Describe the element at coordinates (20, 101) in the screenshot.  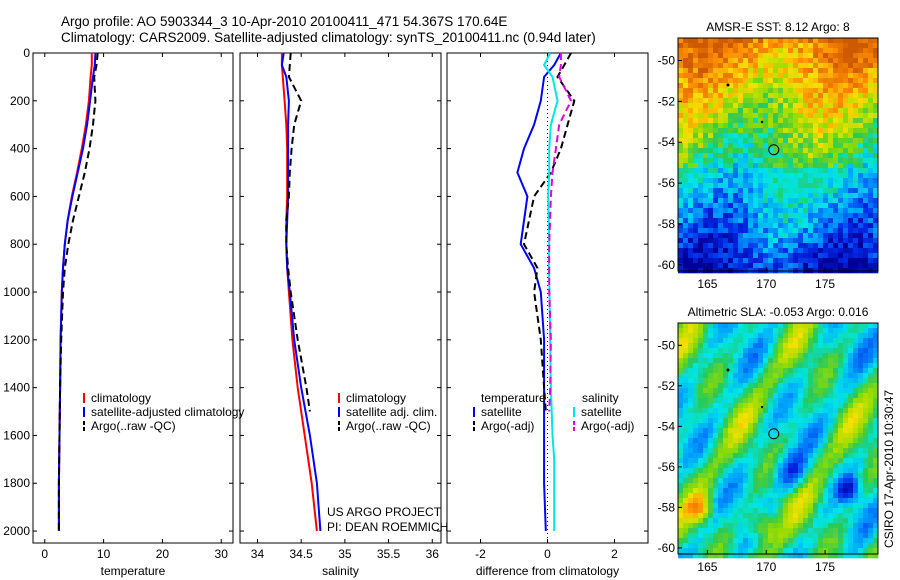
I see `y-tick-label: 200` at that location.